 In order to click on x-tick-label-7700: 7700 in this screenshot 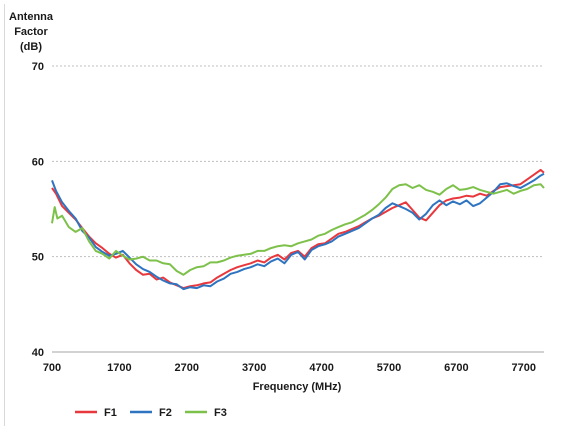, I will do `click(524, 368)`.